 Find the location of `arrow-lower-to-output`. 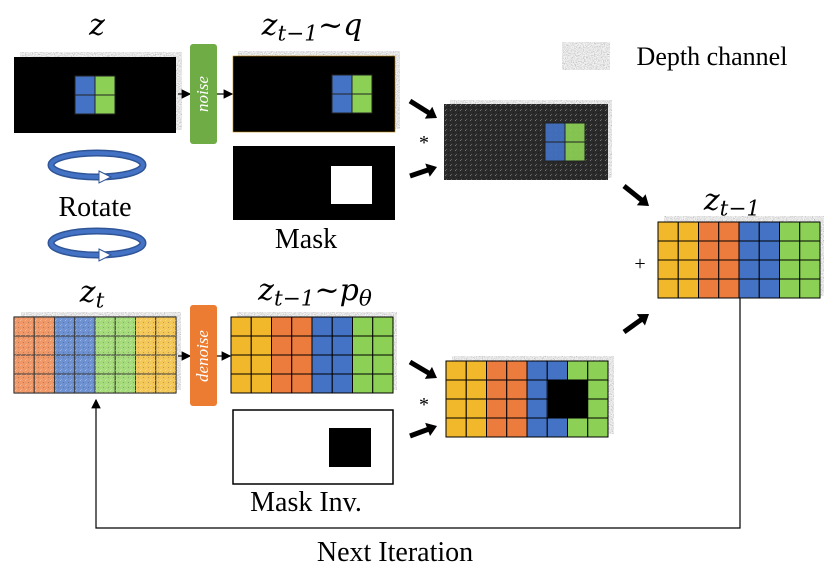

arrow-lower-to-output is located at coordinates (635, 324).